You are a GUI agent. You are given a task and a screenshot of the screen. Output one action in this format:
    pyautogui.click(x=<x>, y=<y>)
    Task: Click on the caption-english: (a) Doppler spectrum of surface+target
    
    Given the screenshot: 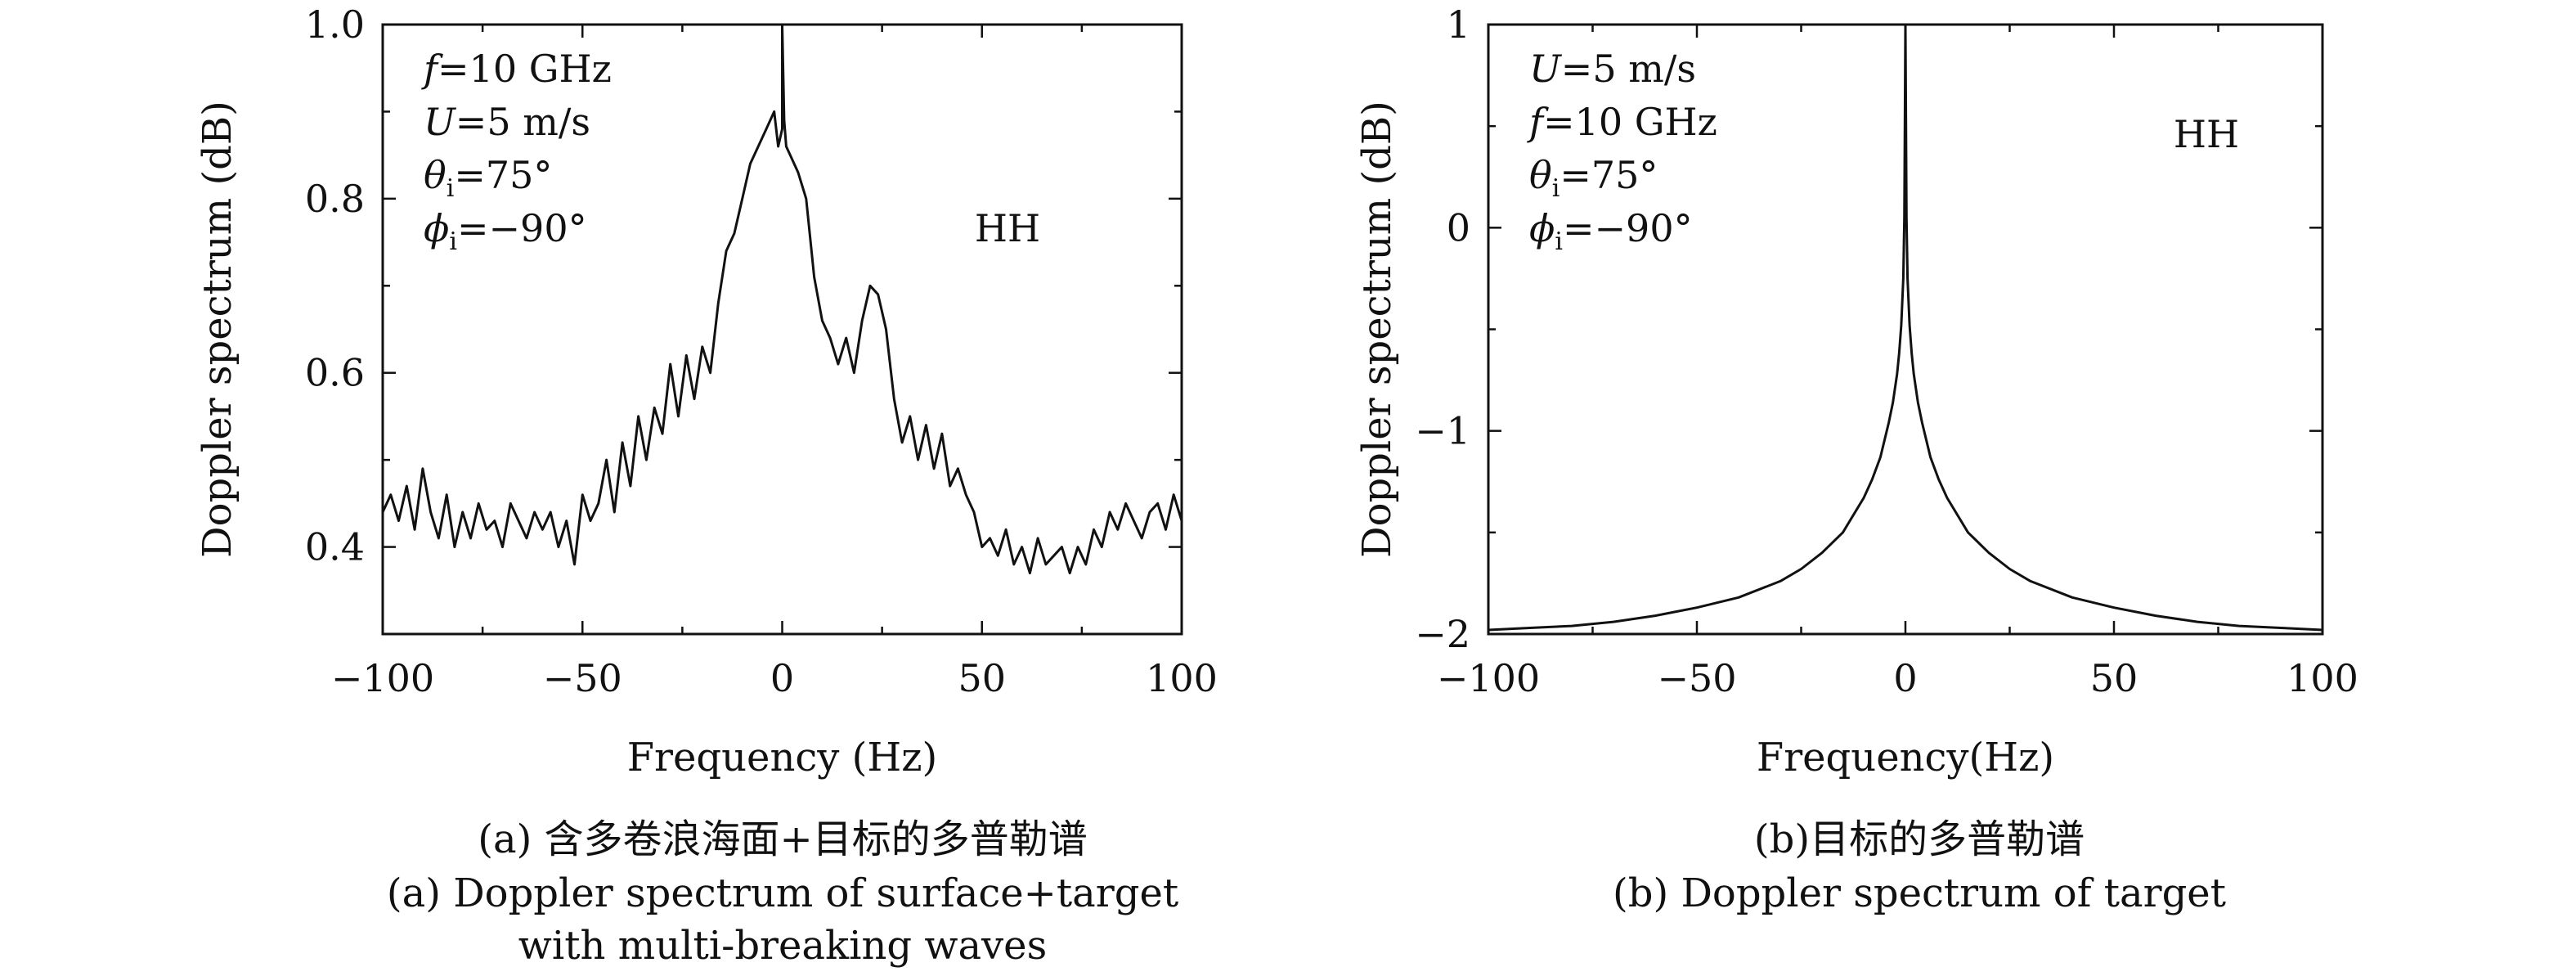 What is the action you would take?
    pyautogui.click(x=782, y=893)
    